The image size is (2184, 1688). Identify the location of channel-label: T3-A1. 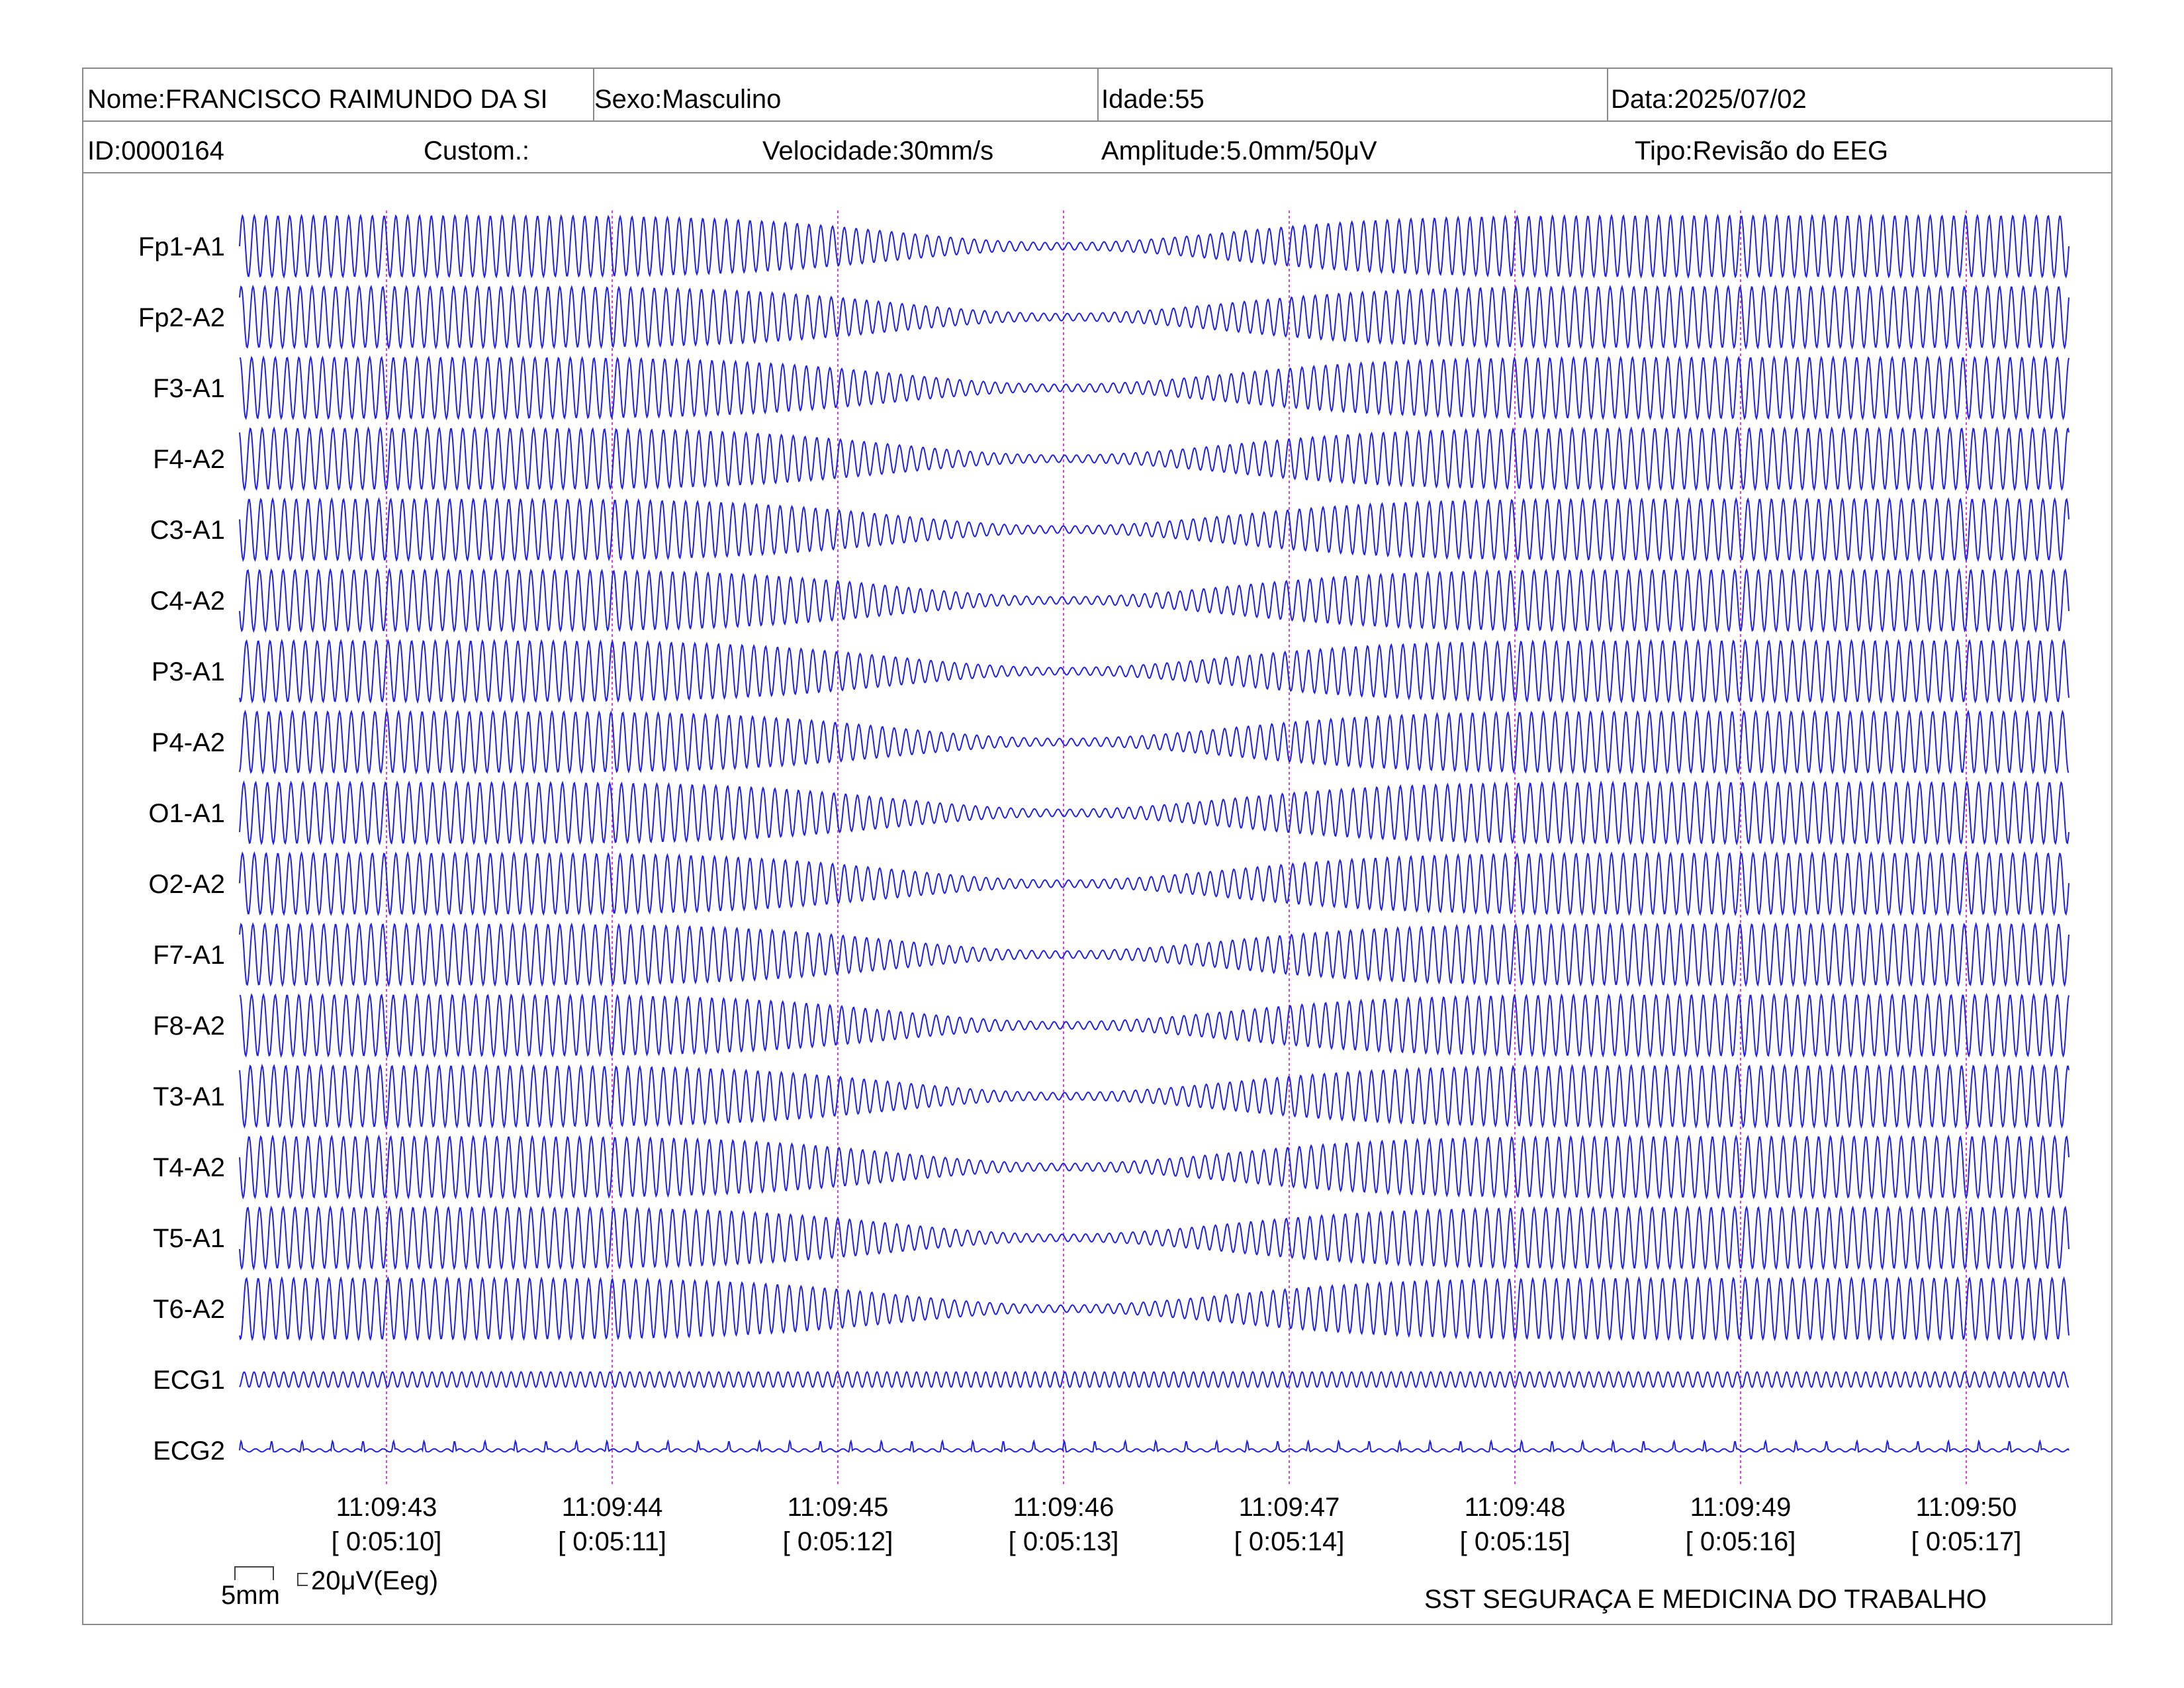
(189, 1096).